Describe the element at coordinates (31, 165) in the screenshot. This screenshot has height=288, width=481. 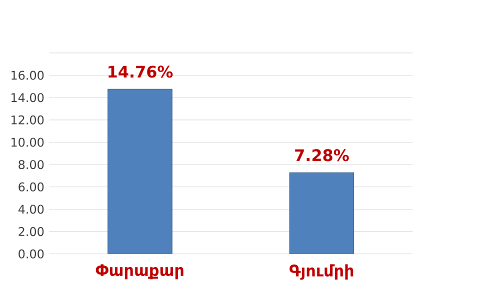
I see `y-tick-label: 8.00` at that location.